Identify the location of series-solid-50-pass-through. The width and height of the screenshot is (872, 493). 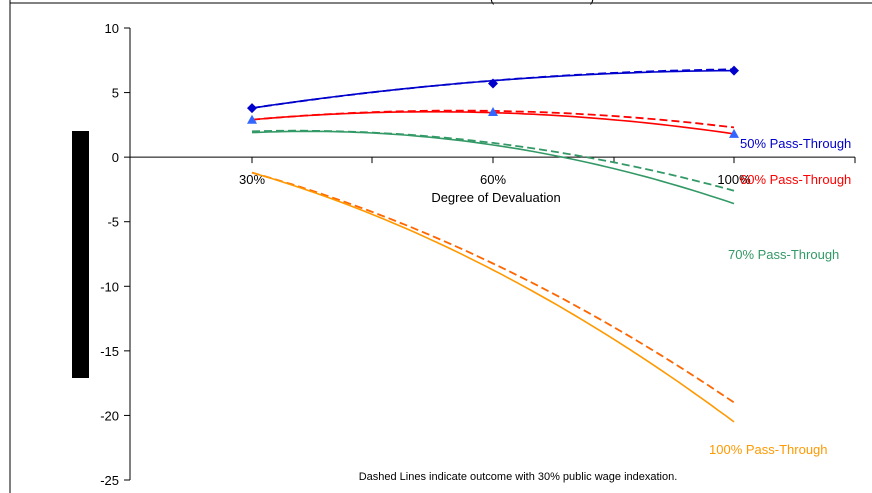
(493, 89).